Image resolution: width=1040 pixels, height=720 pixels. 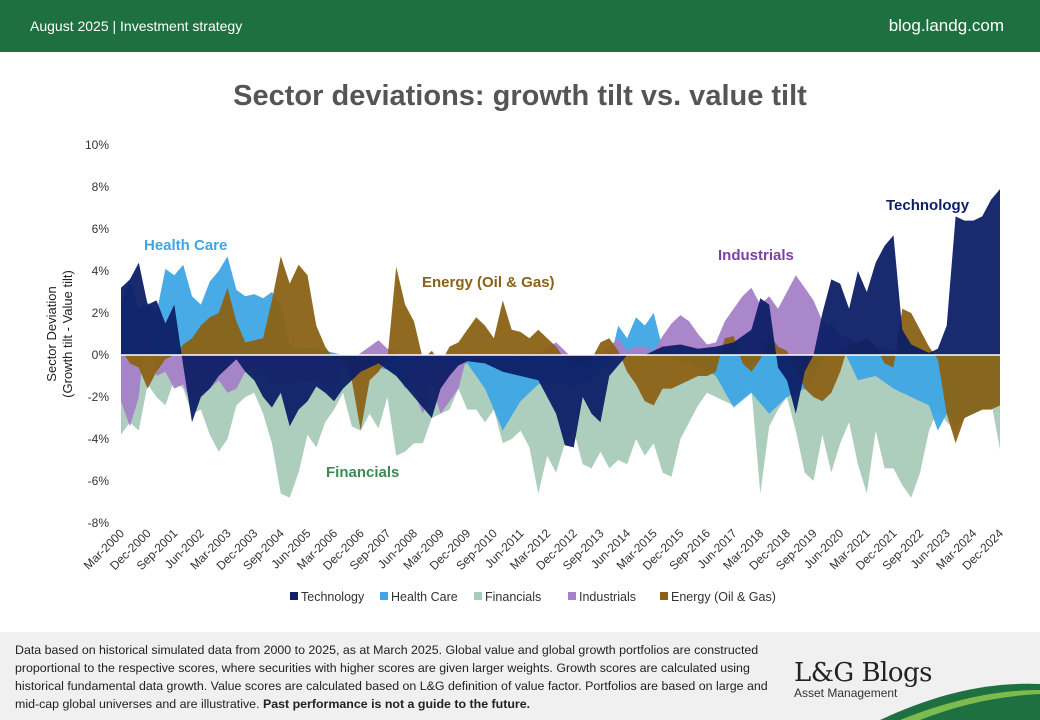 What do you see at coordinates (607, 597) in the screenshot?
I see `legend-label: Industrials` at bounding box center [607, 597].